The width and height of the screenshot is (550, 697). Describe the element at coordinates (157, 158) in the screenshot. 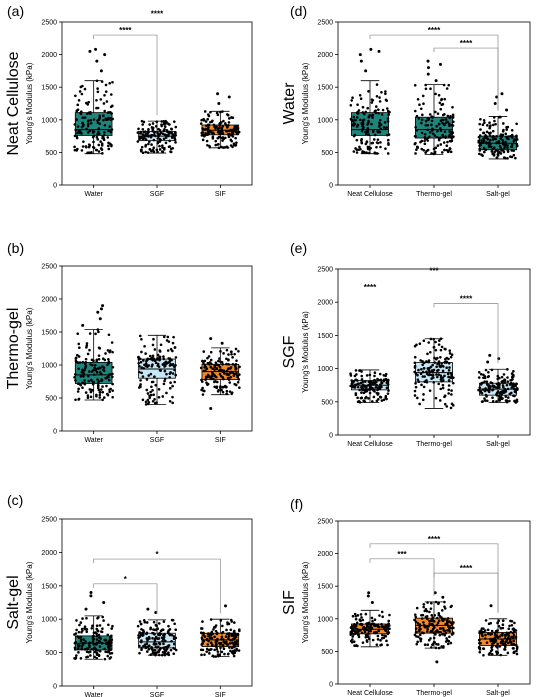

I see `box-sgf: SGF` at that location.